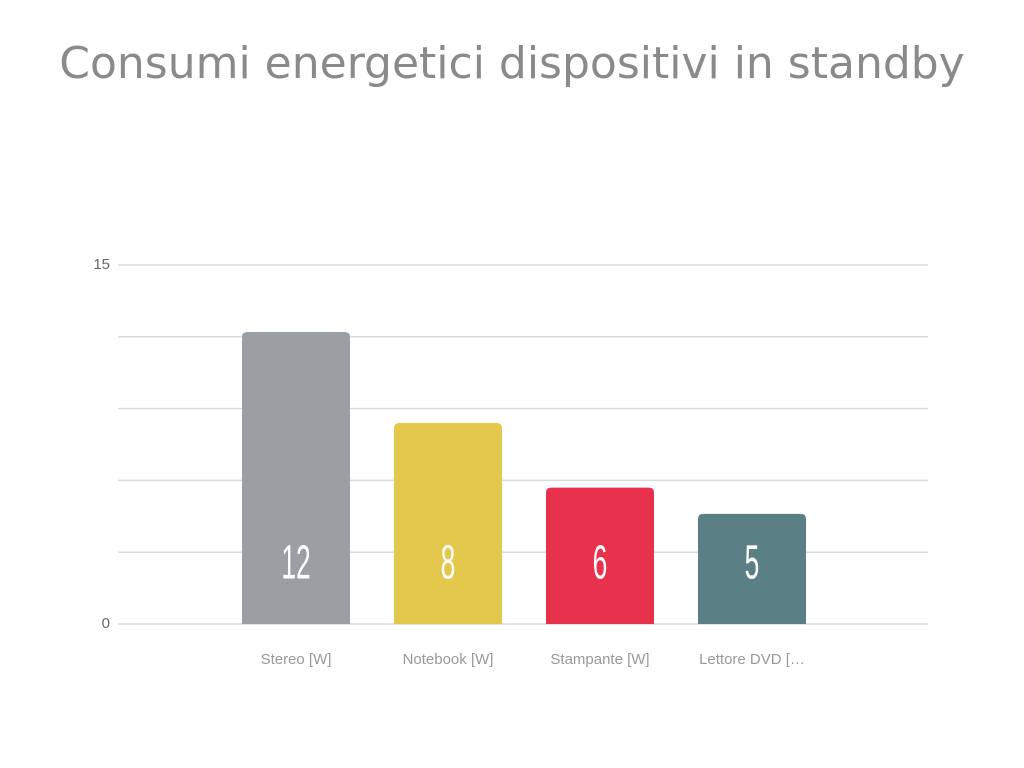 The width and height of the screenshot is (1024, 768). What do you see at coordinates (752, 563) in the screenshot?
I see `value-label: 5` at bounding box center [752, 563].